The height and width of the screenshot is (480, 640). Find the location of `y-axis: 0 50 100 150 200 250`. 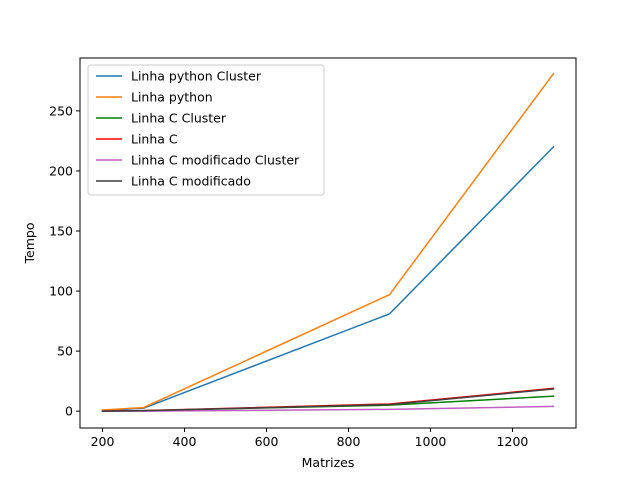

y-axis: 0 50 100 150 200 250 is located at coordinates (64, 261).